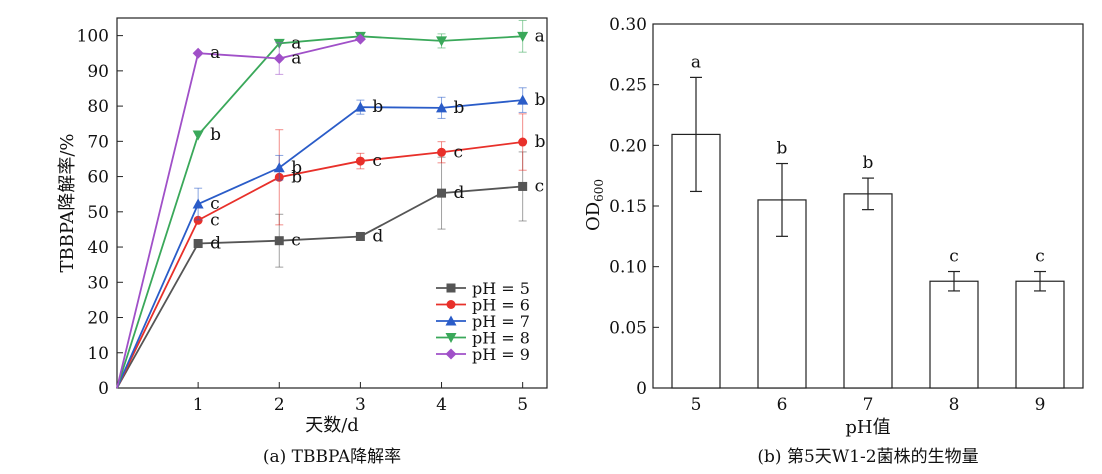 This screenshot has height=474, width=1102. Describe the element at coordinates (332, 457) in the screenshot. I see `chart-a-caption: (a) TBBPA降解率` at that location.